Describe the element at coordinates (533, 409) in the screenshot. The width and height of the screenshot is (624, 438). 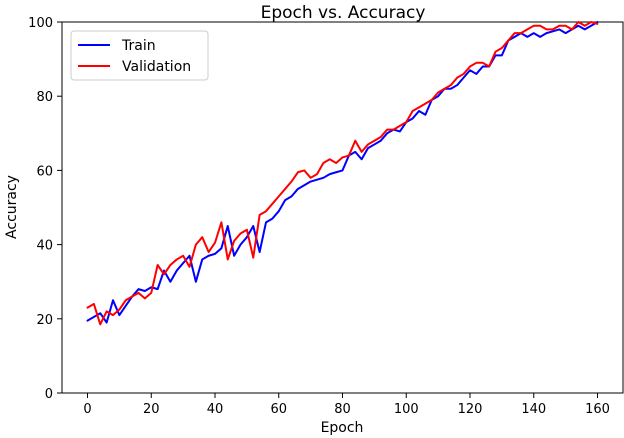
I see `x-tick-label: 140` at that location.